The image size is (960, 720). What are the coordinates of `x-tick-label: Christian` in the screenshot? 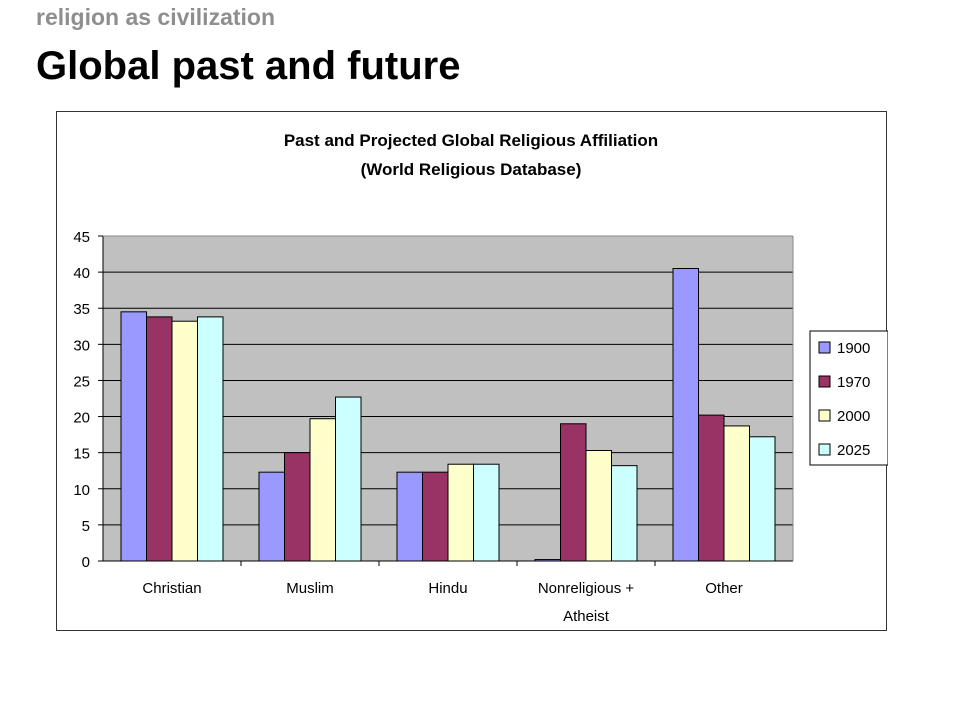 It's located at (171, 588).